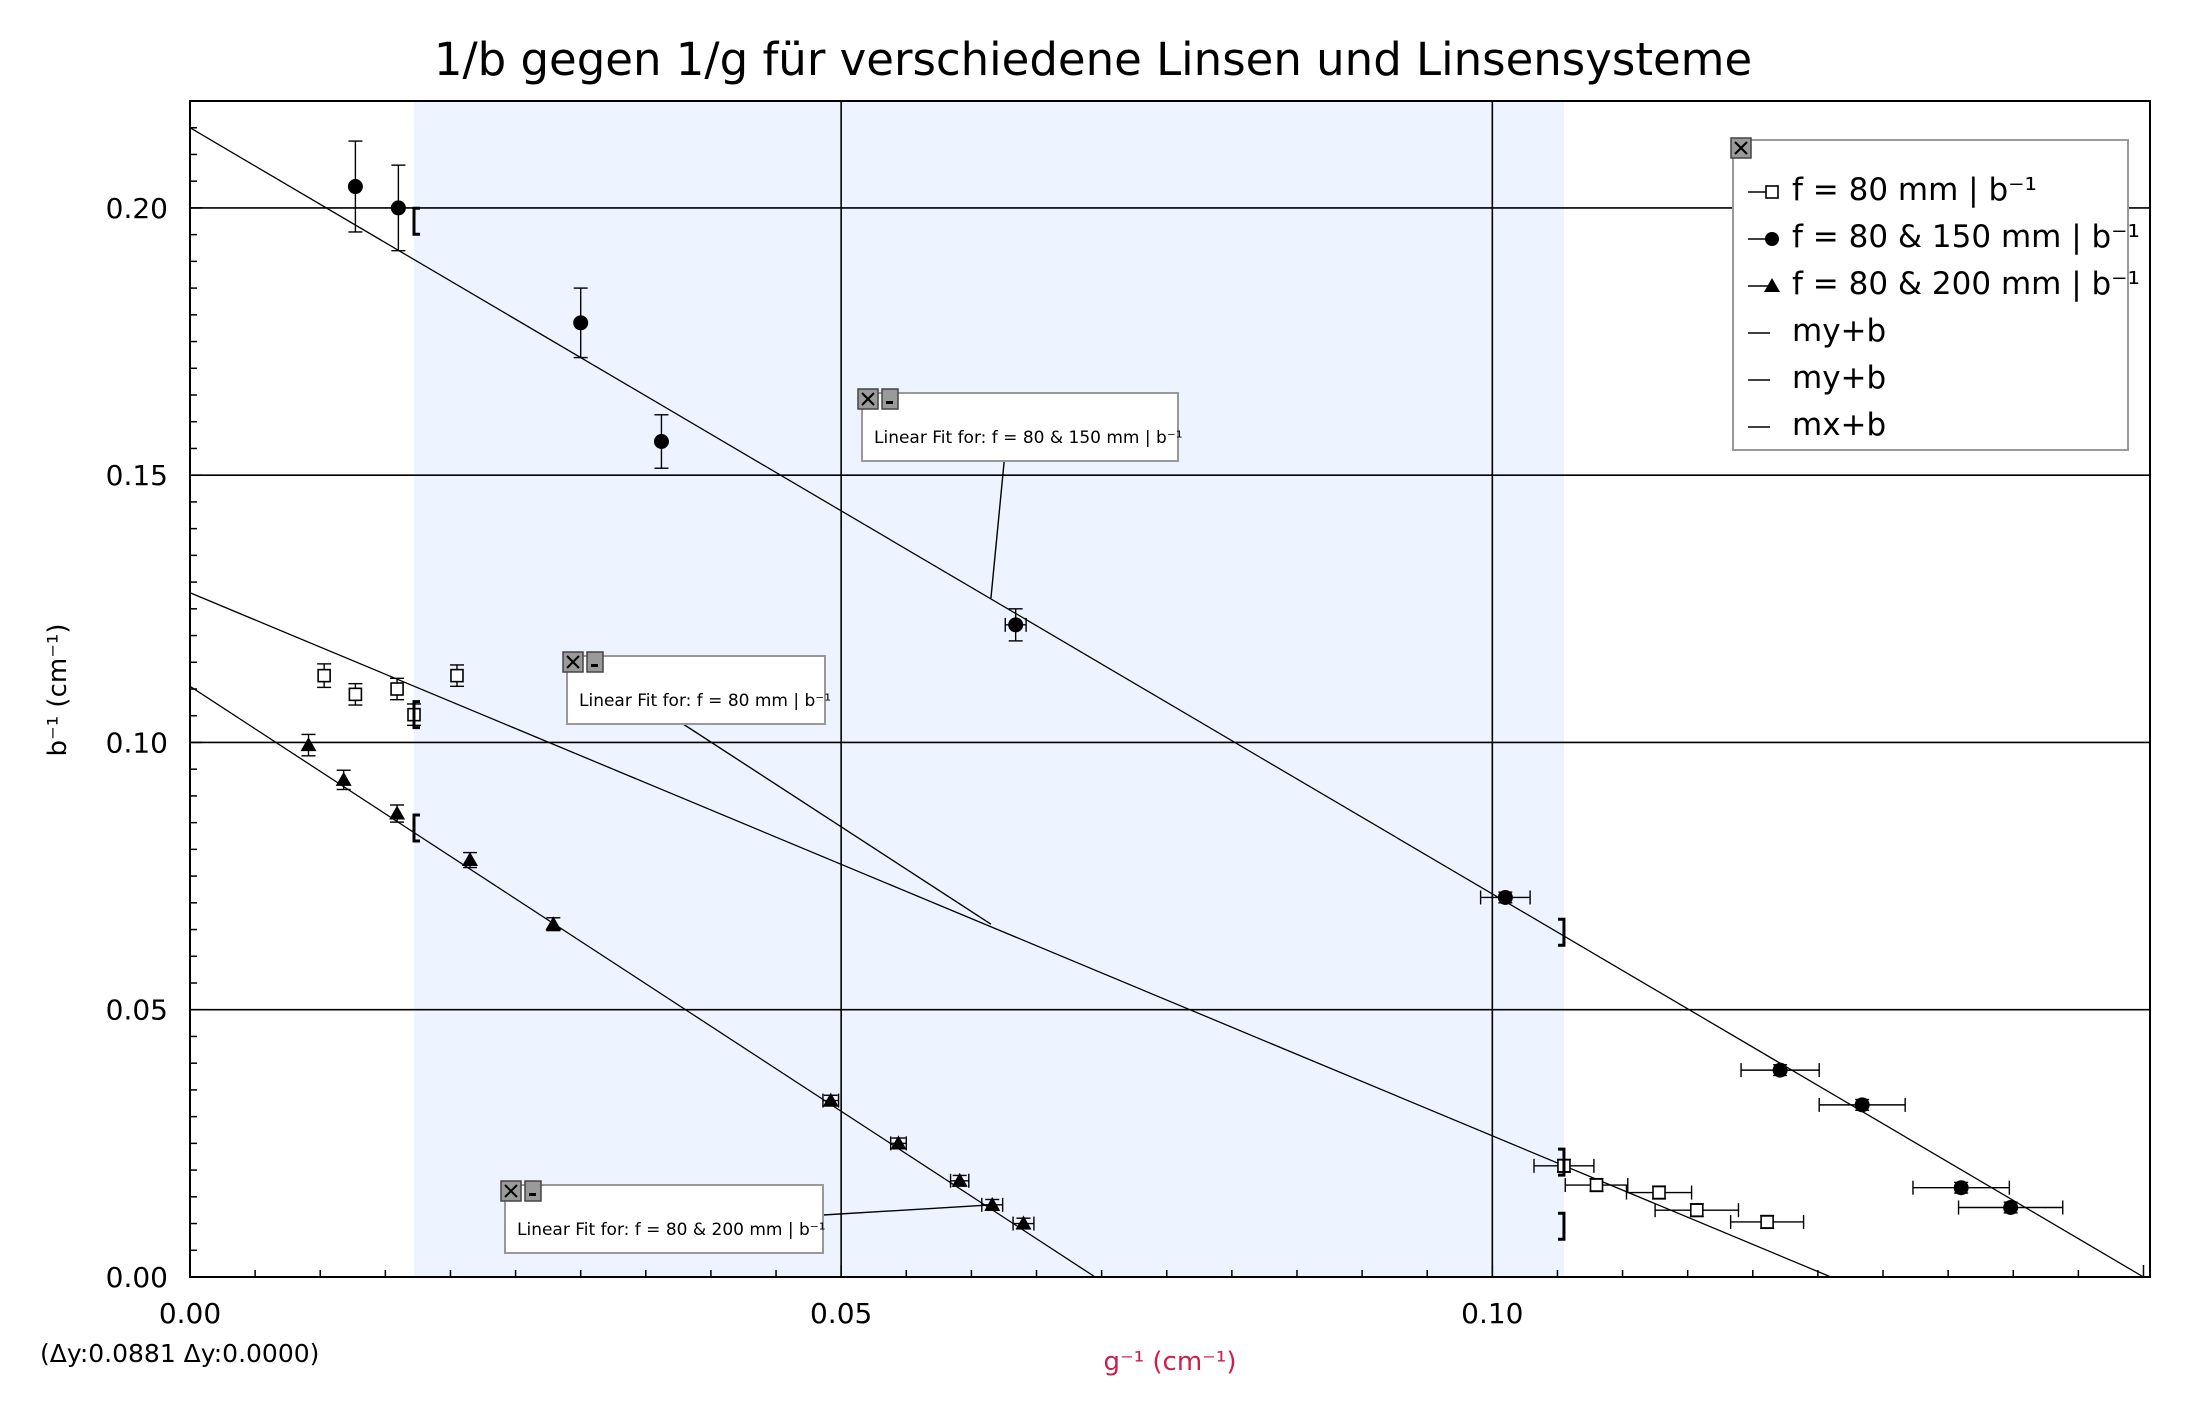 The height and width of the screenshot is (1404, 2187). What do you see at coordinates (190, 1313) in the screenshot?
I see `x-tick-label: 0.00` at bounding box center [190, 1313].